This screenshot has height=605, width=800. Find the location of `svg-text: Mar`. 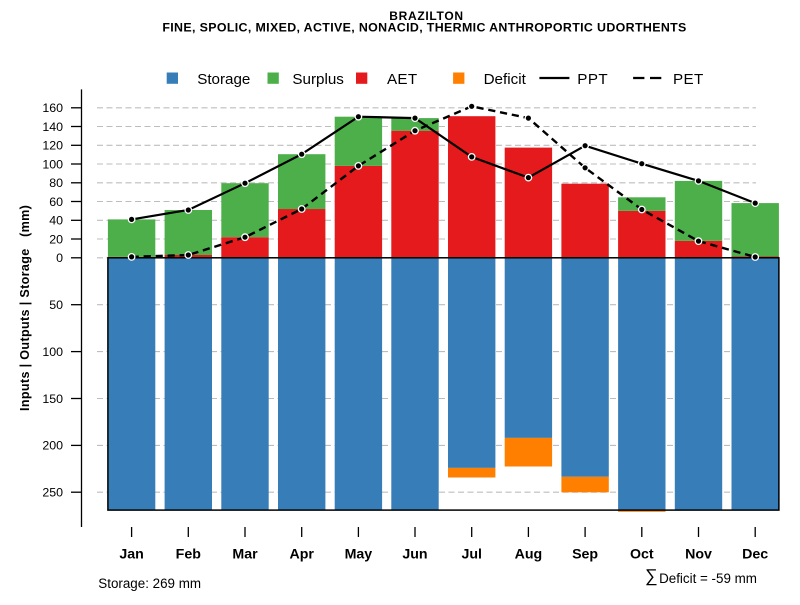

svg-text: Mar is located at coordinates (245, 555).